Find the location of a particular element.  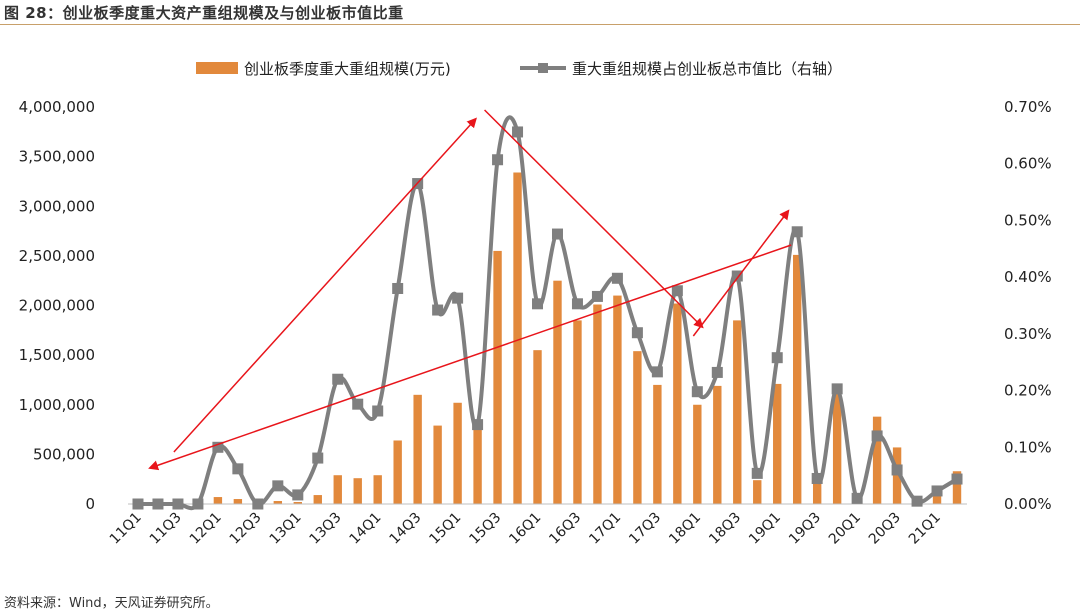

left-tick-label: 3,000,000 is located at coordinates (57, 206).